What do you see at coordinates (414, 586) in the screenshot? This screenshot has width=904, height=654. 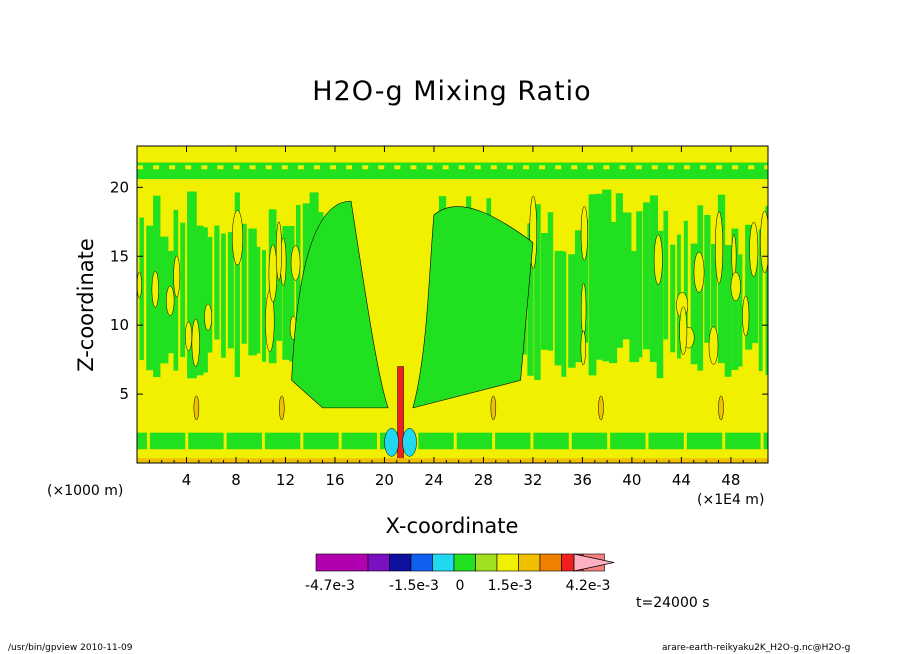 I see `colorbar-label: -1.5e-3` at bounding box center [414, 586].